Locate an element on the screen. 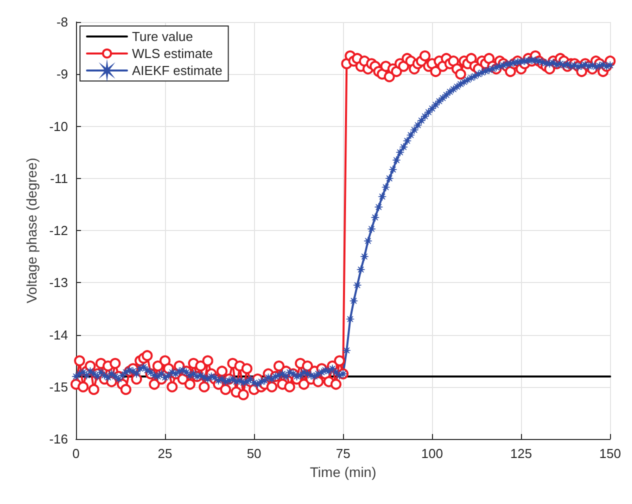  x-tick-label: 150 is located at coordinates (610, 453).